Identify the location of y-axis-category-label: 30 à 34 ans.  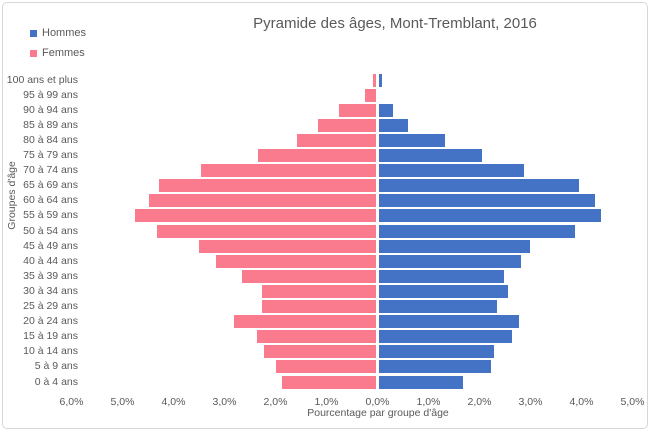
(50, 291).